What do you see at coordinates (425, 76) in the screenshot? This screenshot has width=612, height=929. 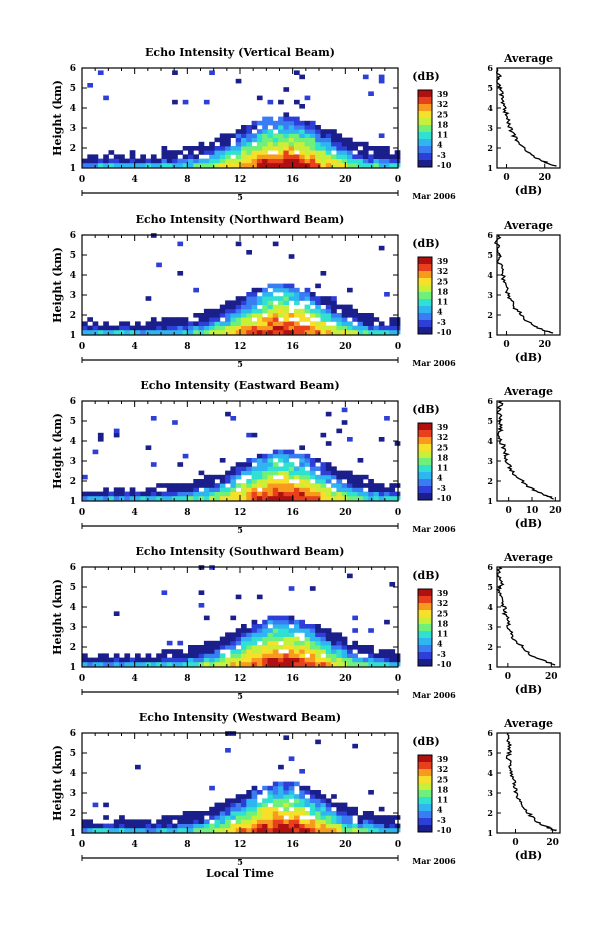 I see `colorbar-unit: (dB)` at bounding box center [425, 76].